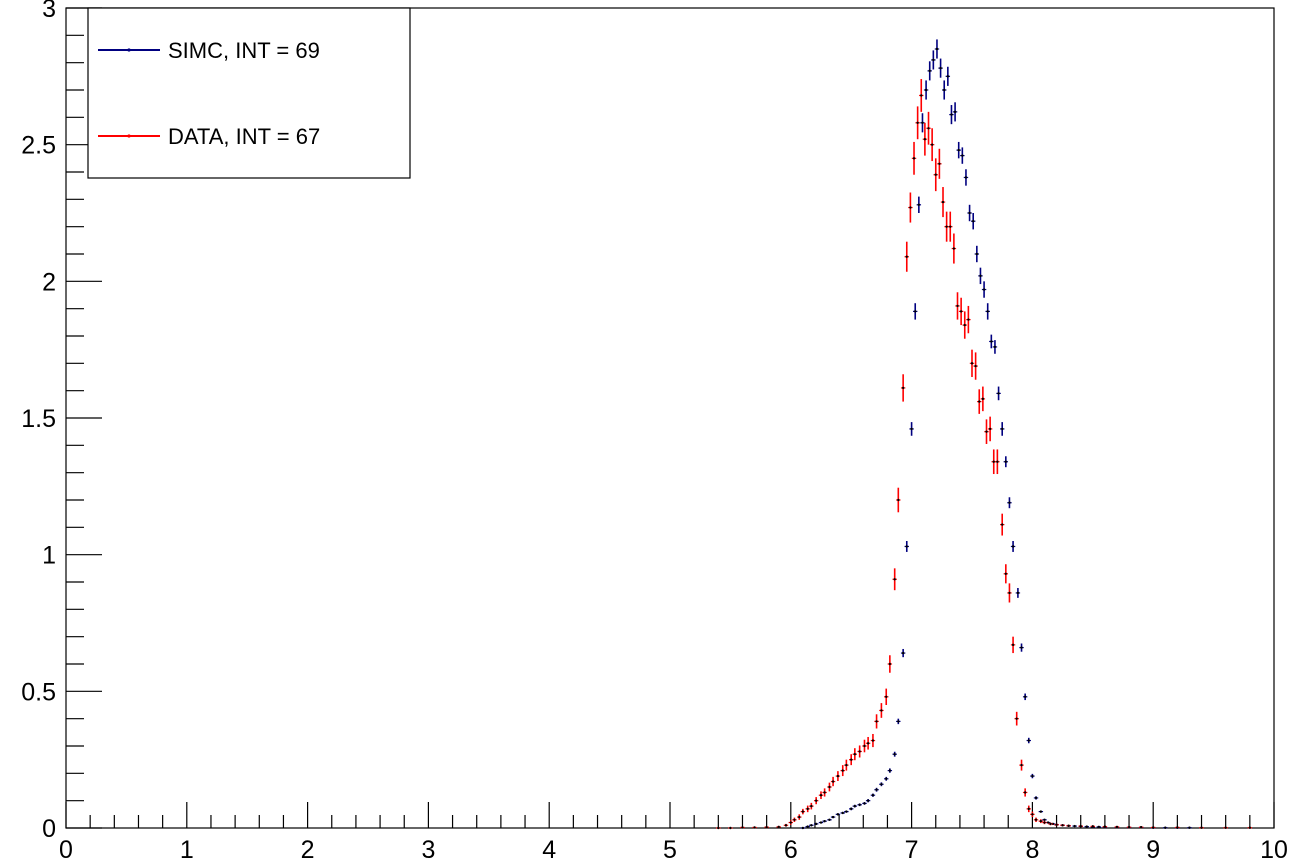 Image resolution: width=1294 pixels, height=866 pixels. I want to click on y-tick-label: 3, so click(49, 11).